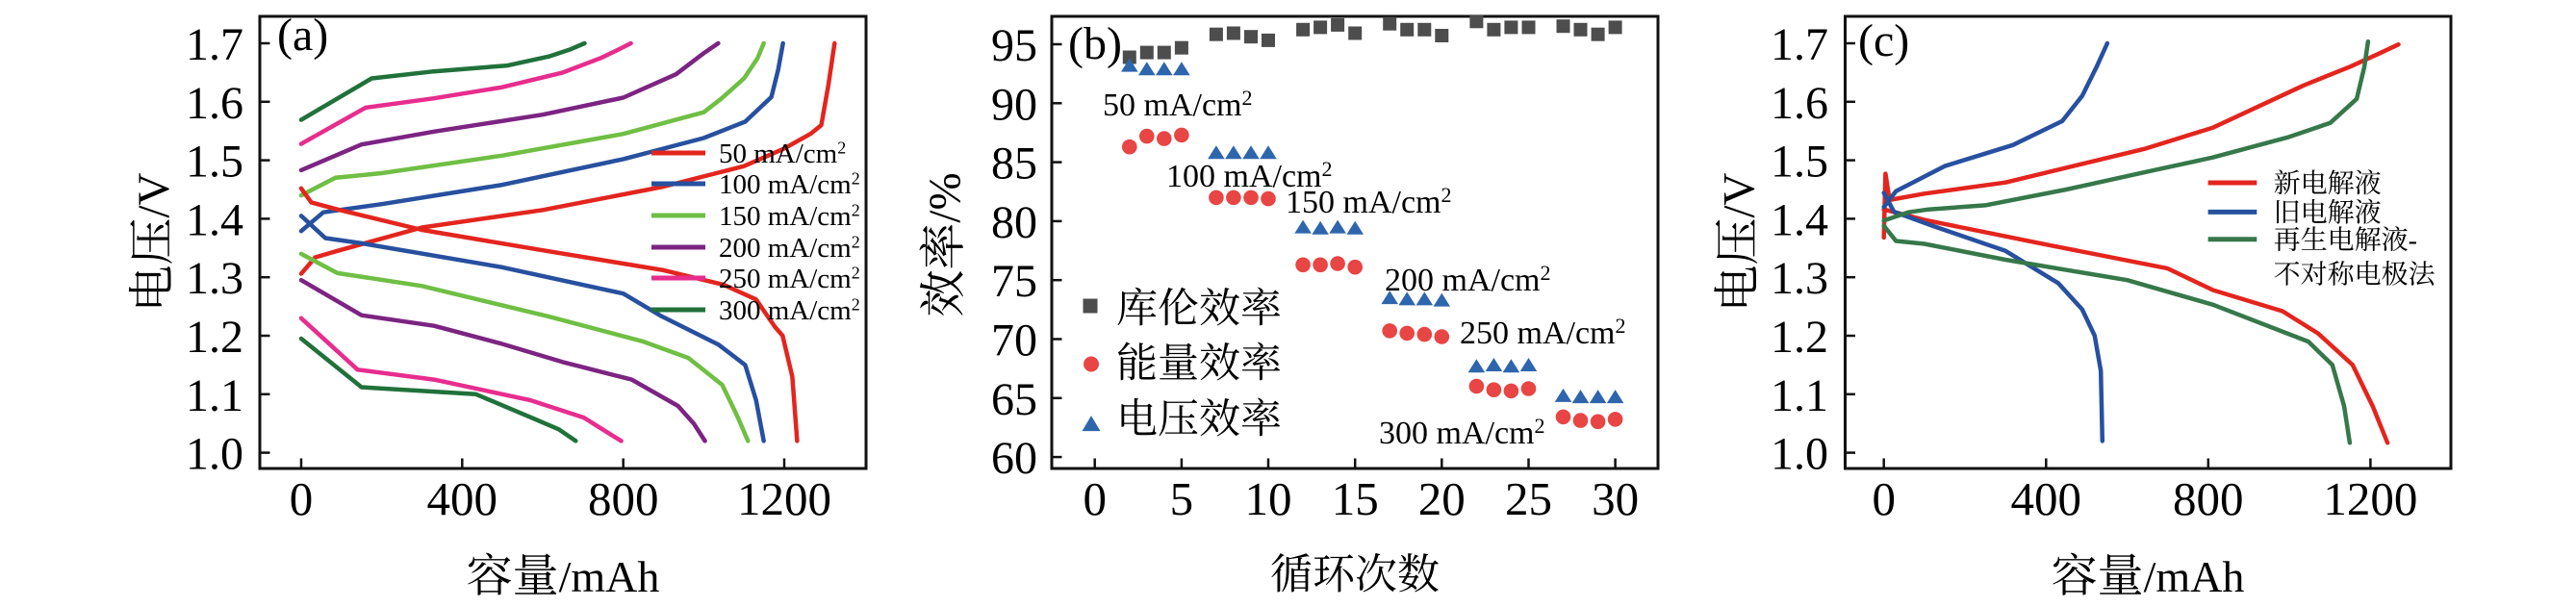 This screenshot has height=607, width=2576. What do you see at coordinates (1883, 40) in the screenshot?
I see `svg-text: (c)` at bounding box center [1883, 40].